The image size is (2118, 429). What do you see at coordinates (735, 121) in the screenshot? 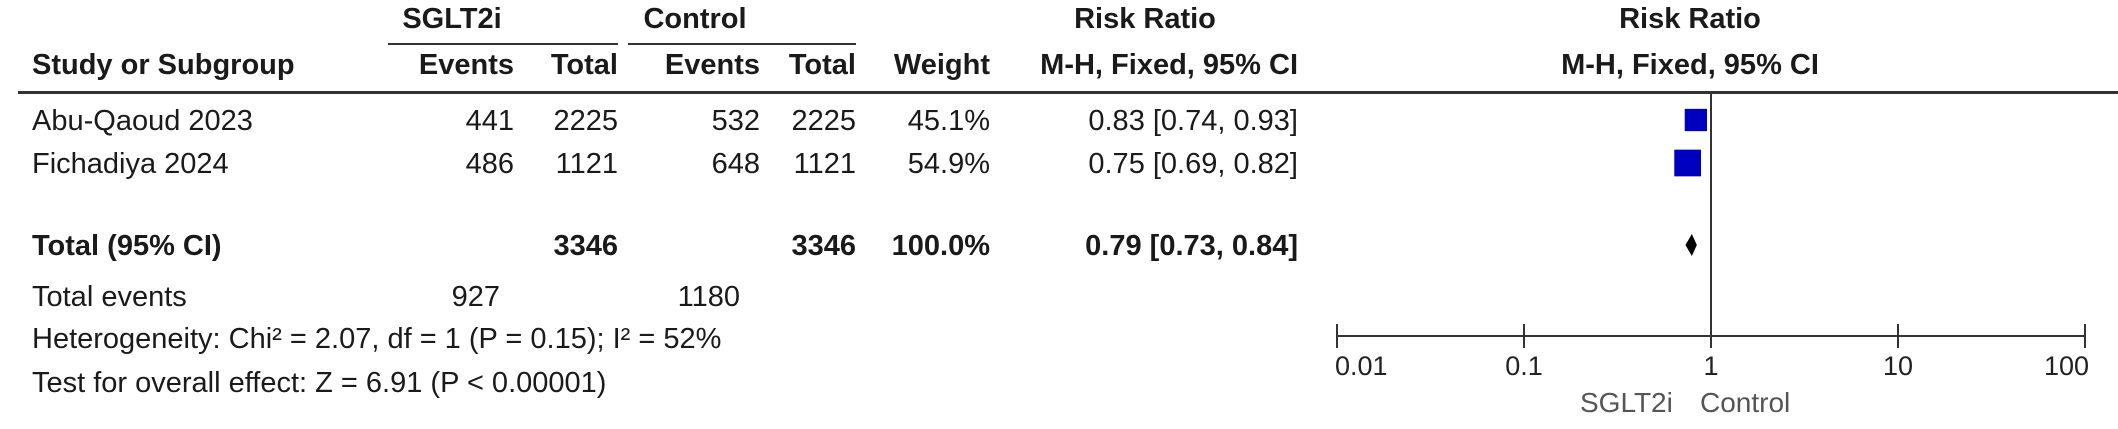
I see `events-ctrl: 532` at bounding box center [735, 121].